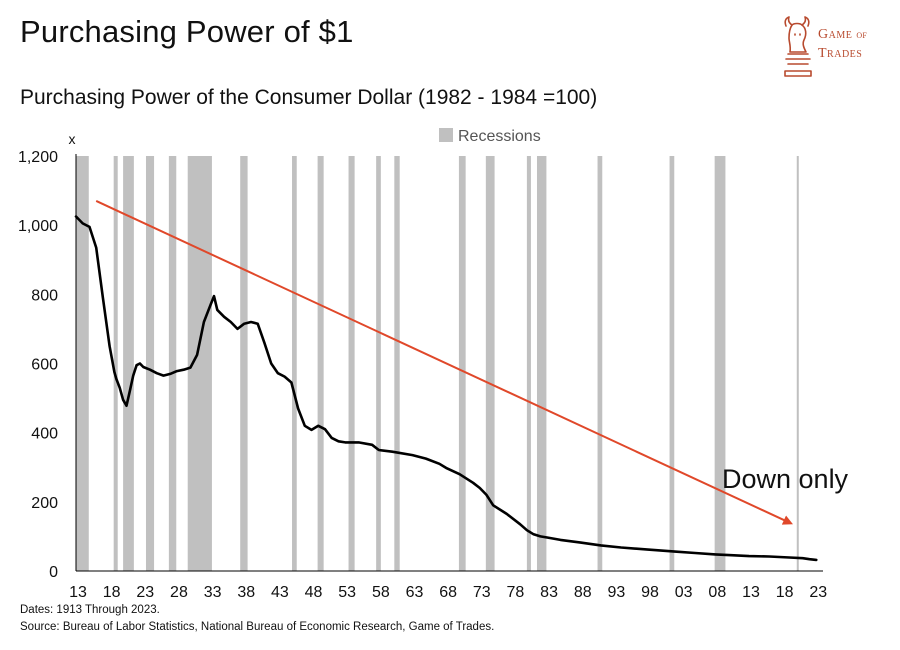 Image resolution: width=900 pixels, height=650 pixels. What do you see at coordinates (616, 592) in the screenshot?
I see `x-tick-label: 93` at bounding box center [616, 592].